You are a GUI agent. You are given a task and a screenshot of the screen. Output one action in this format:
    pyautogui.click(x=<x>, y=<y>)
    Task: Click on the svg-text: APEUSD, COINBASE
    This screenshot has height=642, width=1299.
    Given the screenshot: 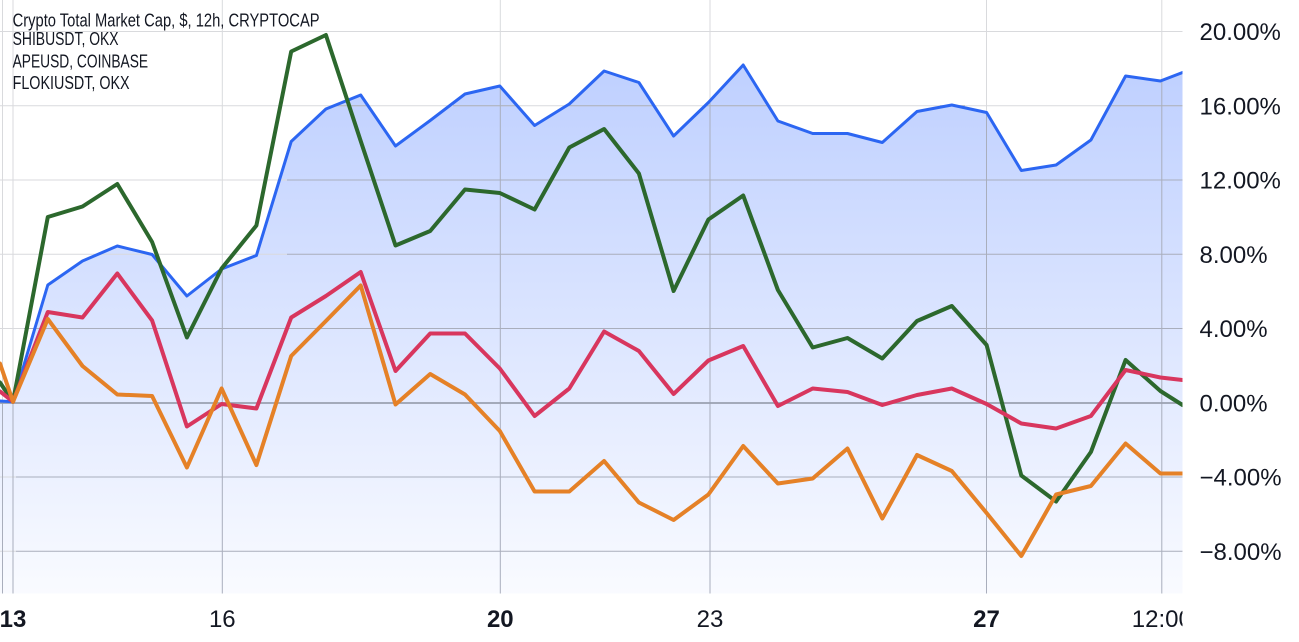 What is the action you would take?
    pyautogui.click(x=81, y=61)
    